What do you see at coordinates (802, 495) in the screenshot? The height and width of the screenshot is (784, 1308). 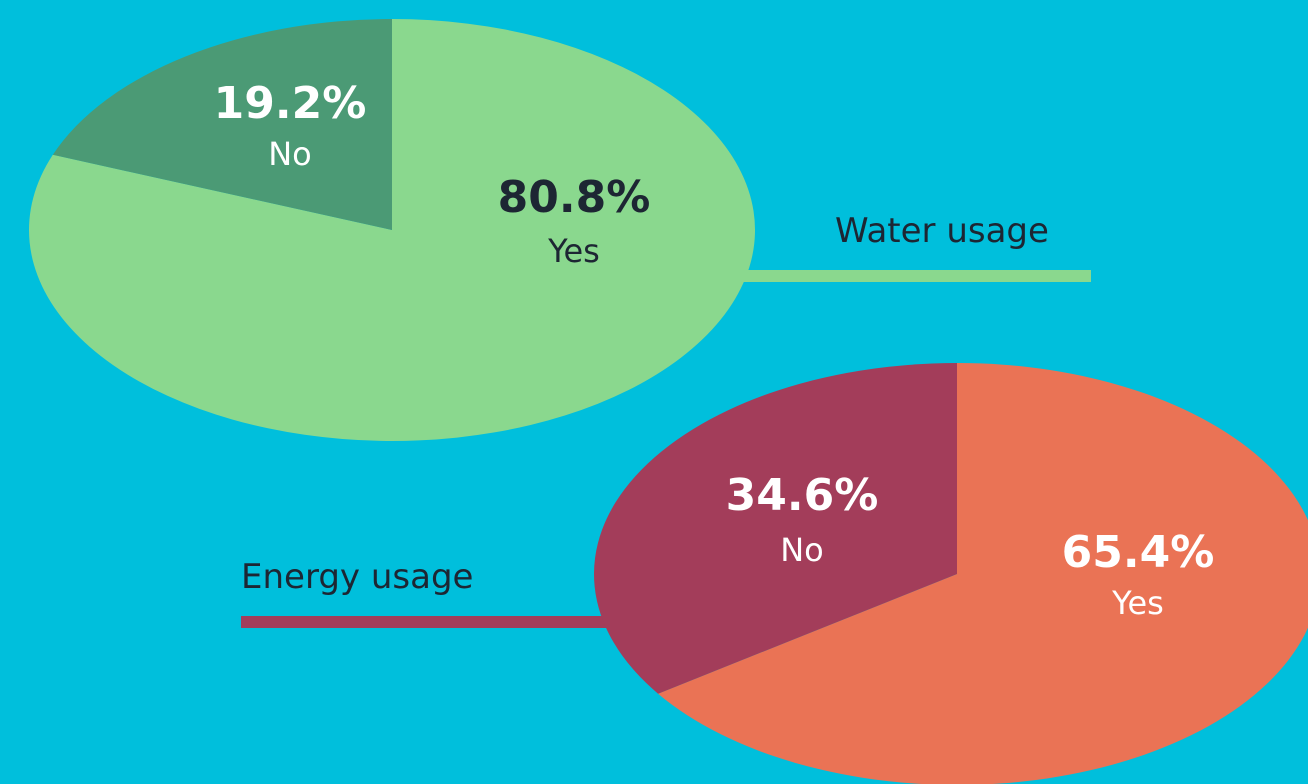 I see `energy-no-percent: 34.6%` at bounding box center [802, 495].